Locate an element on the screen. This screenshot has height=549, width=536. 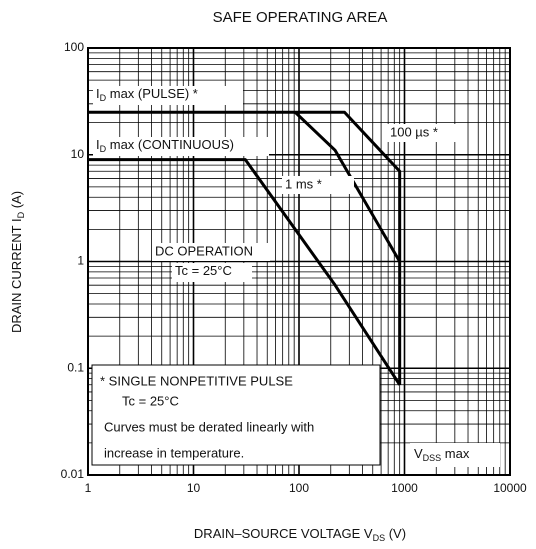
annotation-part: Tc = 25°C is located at coordinates (203, 270).